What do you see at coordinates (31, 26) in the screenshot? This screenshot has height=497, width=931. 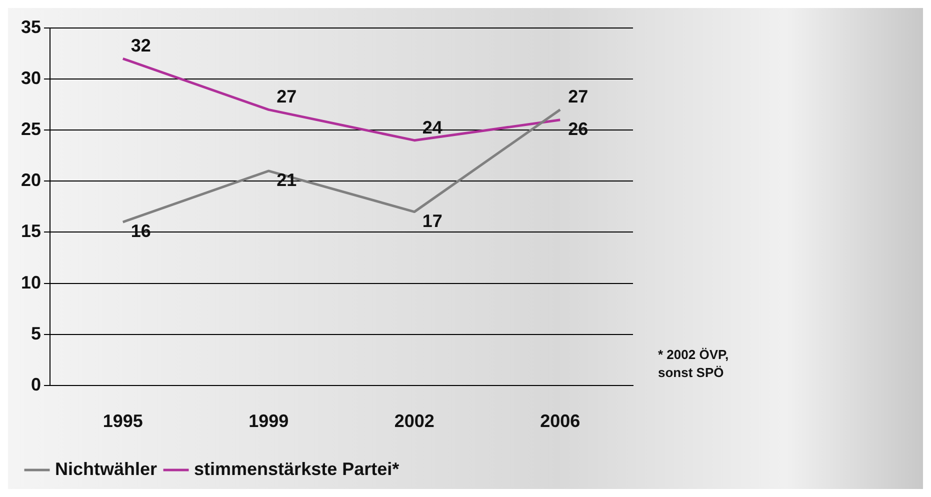 I see `y-tick-label: 35` at bounding box center [31, 26].